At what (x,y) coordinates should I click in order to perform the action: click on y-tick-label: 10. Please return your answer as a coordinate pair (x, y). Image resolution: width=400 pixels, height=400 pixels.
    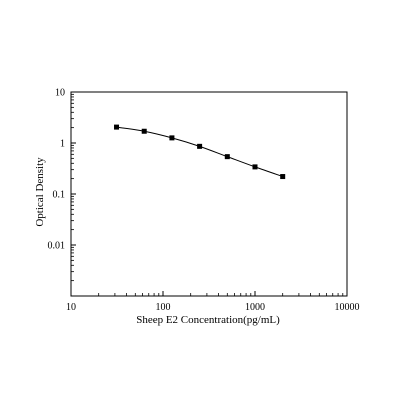
    Looking at the image, I should click on (60, 93).